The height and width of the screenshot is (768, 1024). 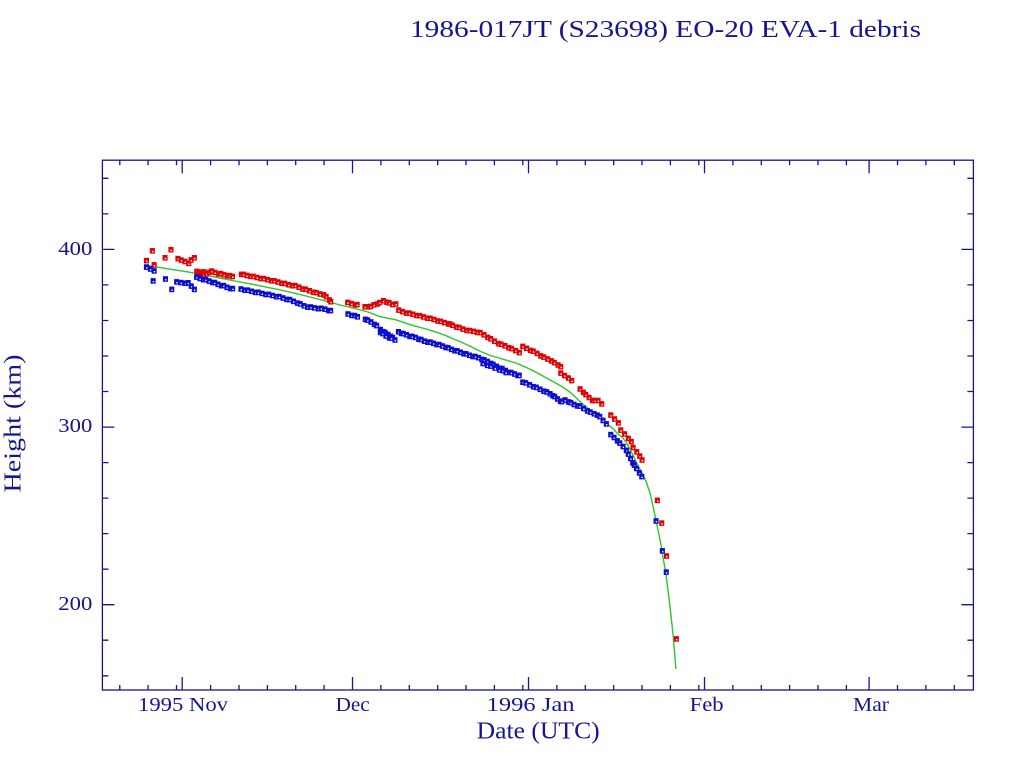 What do you see at coordinates (75, 604) in the screenshot?
I see `svg-text: 200` at bounding box center [75, 604].